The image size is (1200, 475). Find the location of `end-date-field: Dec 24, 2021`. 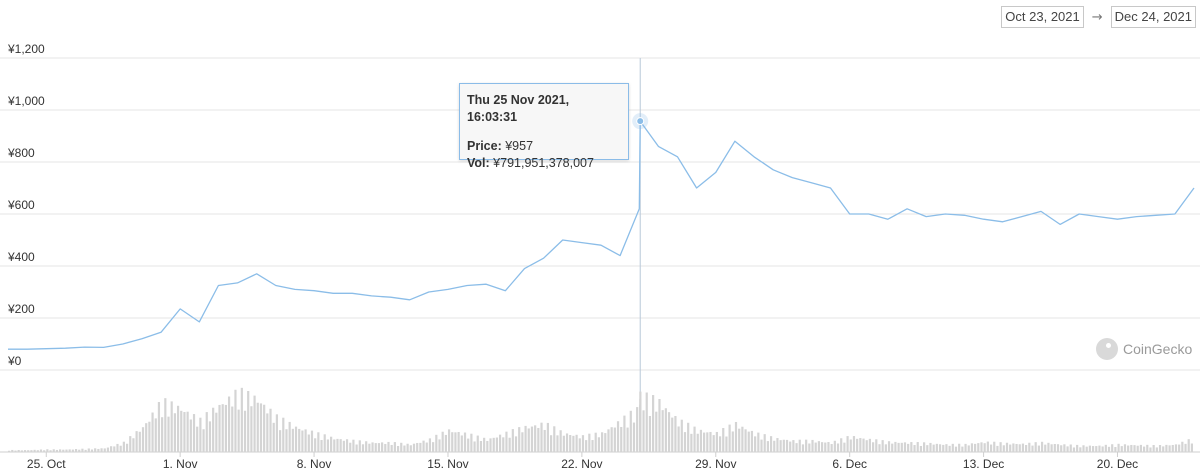

end-date-field: Dec 24, 2021 is located at coordinates (1153, 17).